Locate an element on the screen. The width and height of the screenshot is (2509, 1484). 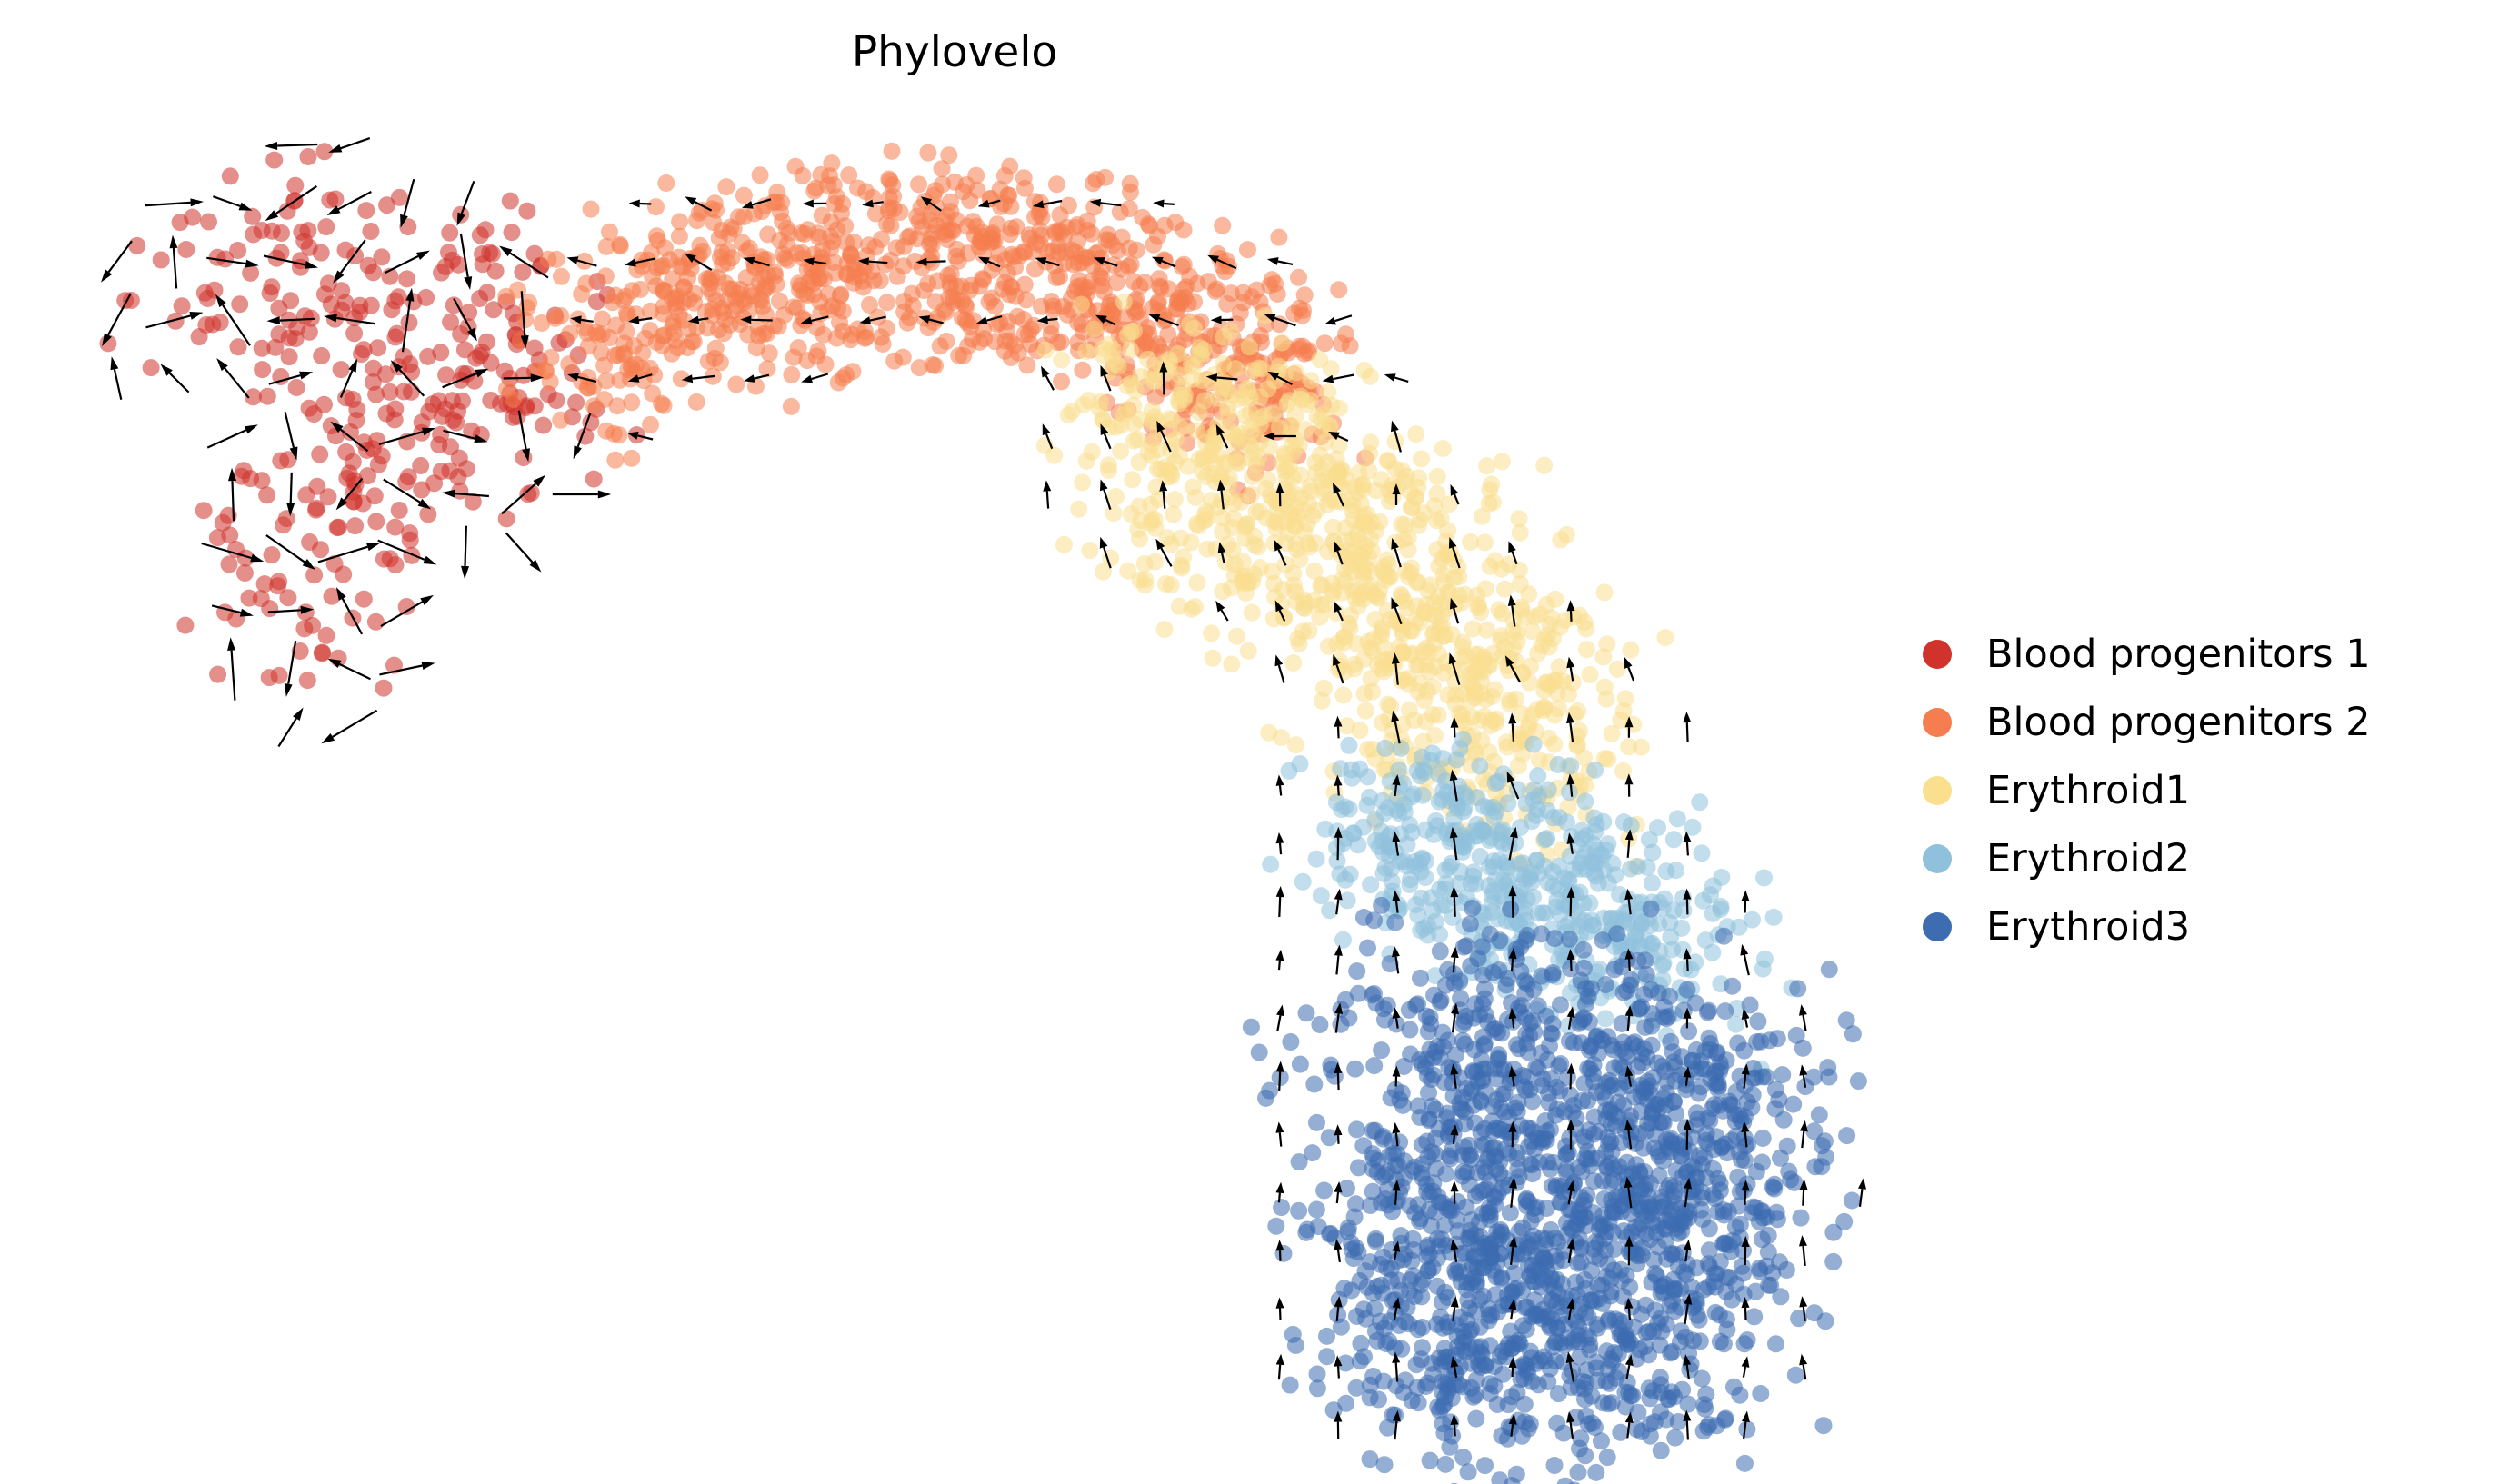
legend-item: Blood progenitors 2 is located at coordinates (2147, 722).